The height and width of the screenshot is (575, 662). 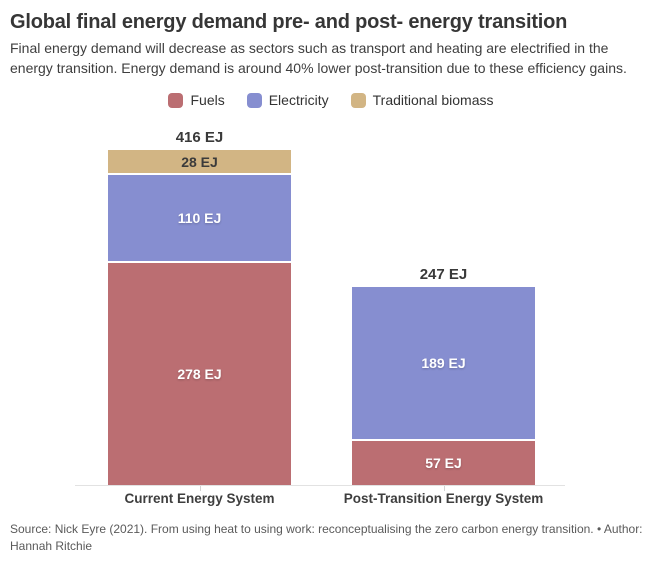 I want to click on stacked-bar-post-transition: 189 EJ 57 EJ, so click(x=443, y=386).